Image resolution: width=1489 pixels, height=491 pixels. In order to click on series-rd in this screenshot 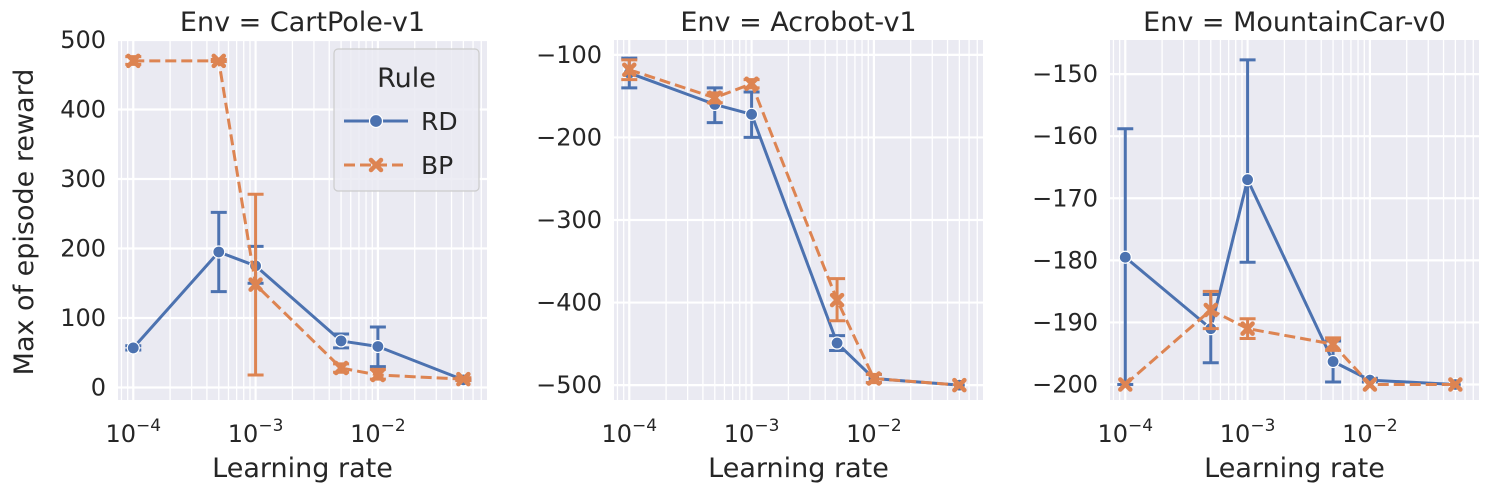, I will do `click(298, 298)`.